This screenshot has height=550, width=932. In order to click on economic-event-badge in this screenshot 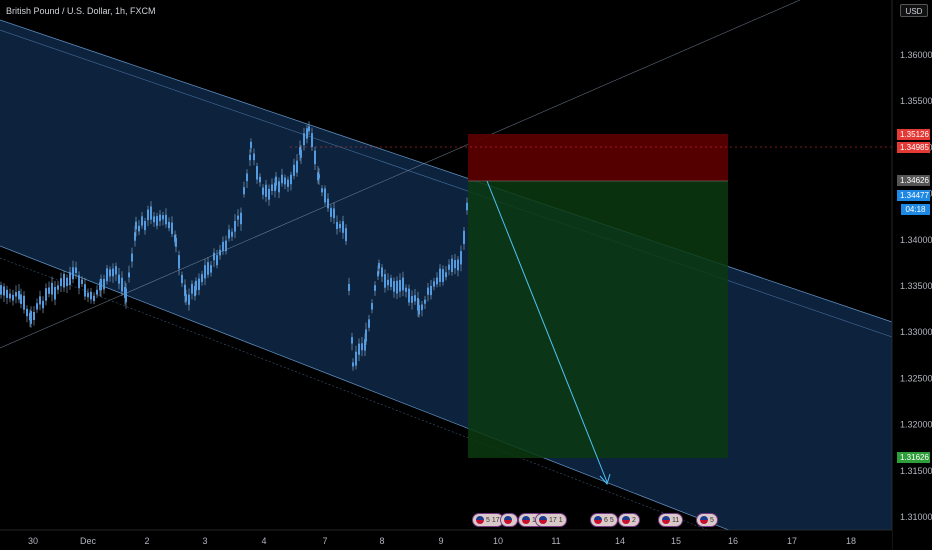, I will do `click(509, 520)`.